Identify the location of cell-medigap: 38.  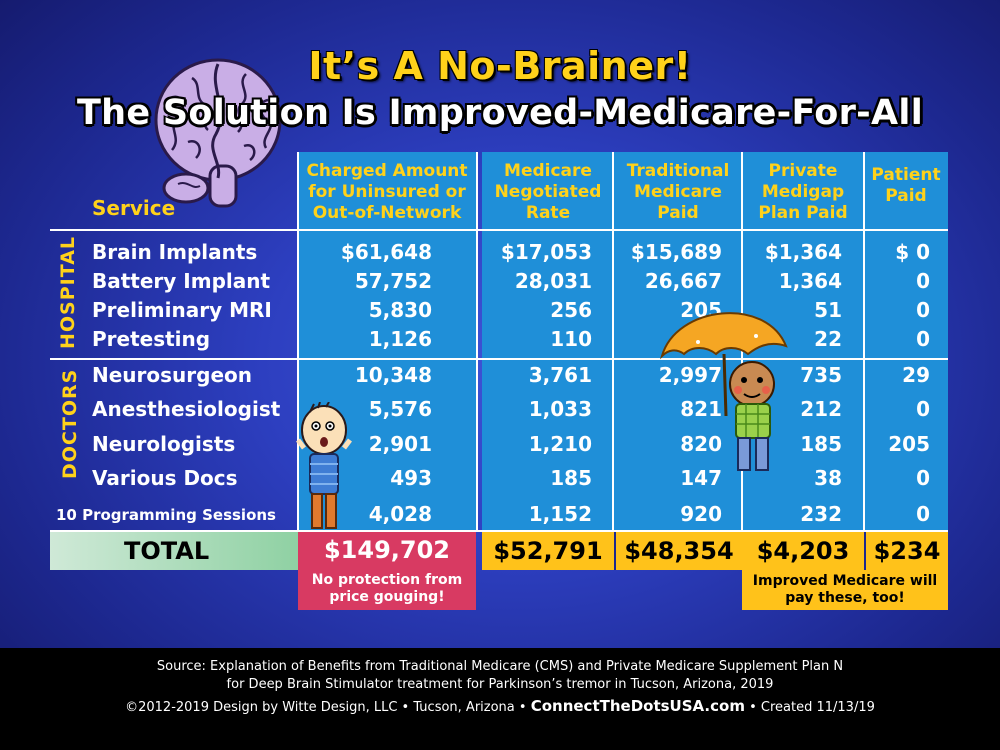
(828, 478).